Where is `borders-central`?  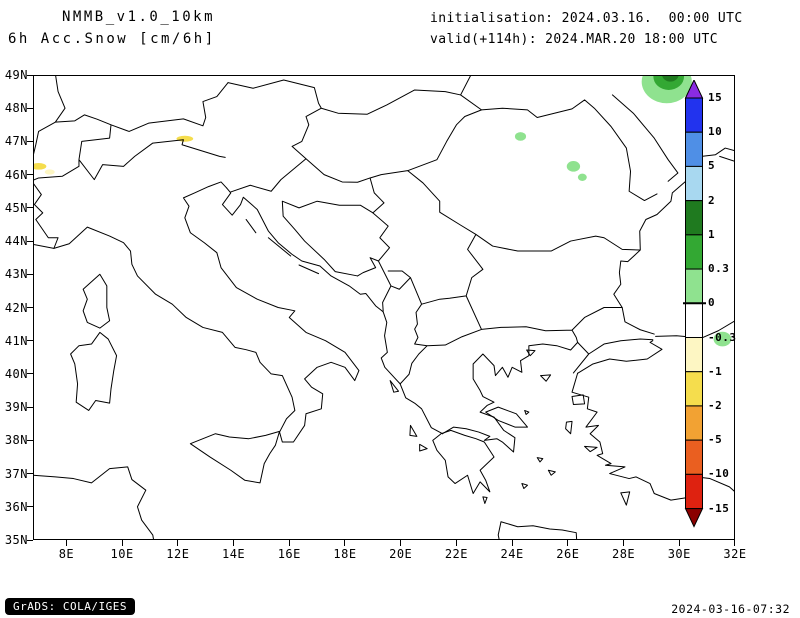
borders-central is located at coordinates (354, 175).